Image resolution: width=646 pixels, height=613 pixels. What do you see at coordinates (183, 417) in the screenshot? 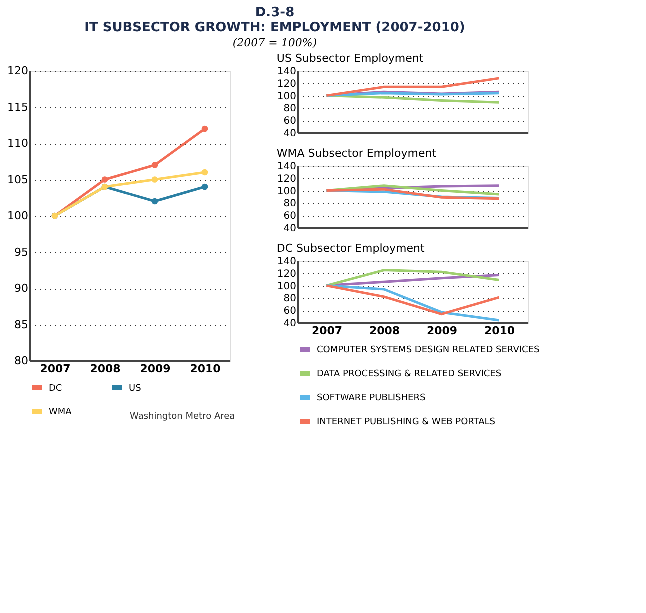
I see `text: Washington Metro Area` at bounding box center [183, 417].